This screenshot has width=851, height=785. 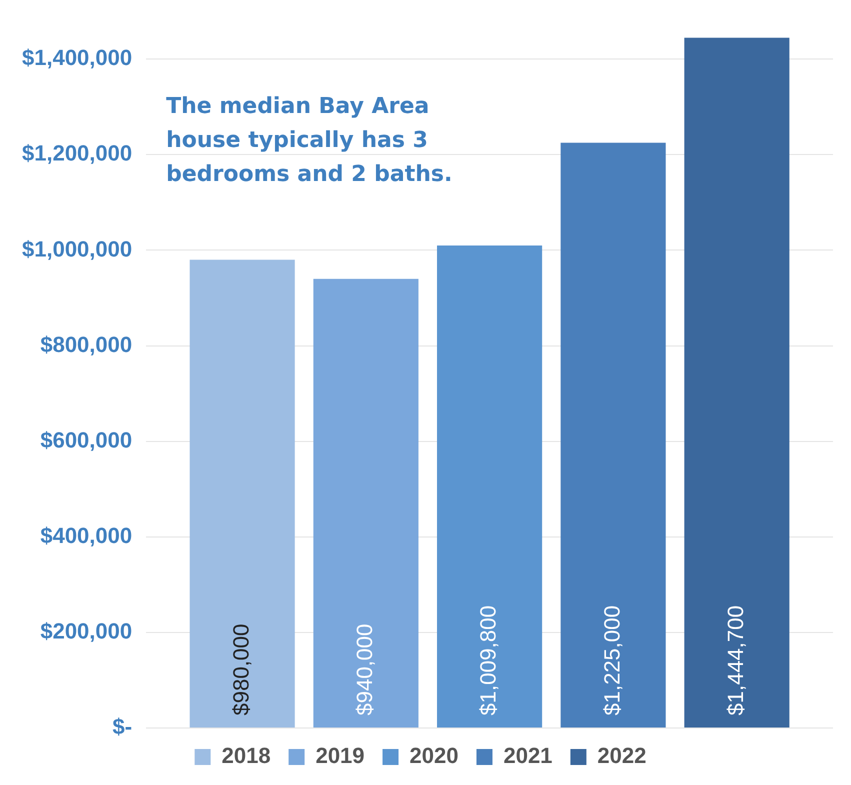 What do you see at coordinates (86, 439) in the screenshot?
I see `y-tick-label: $600,000` at bounding box center [86, 439].